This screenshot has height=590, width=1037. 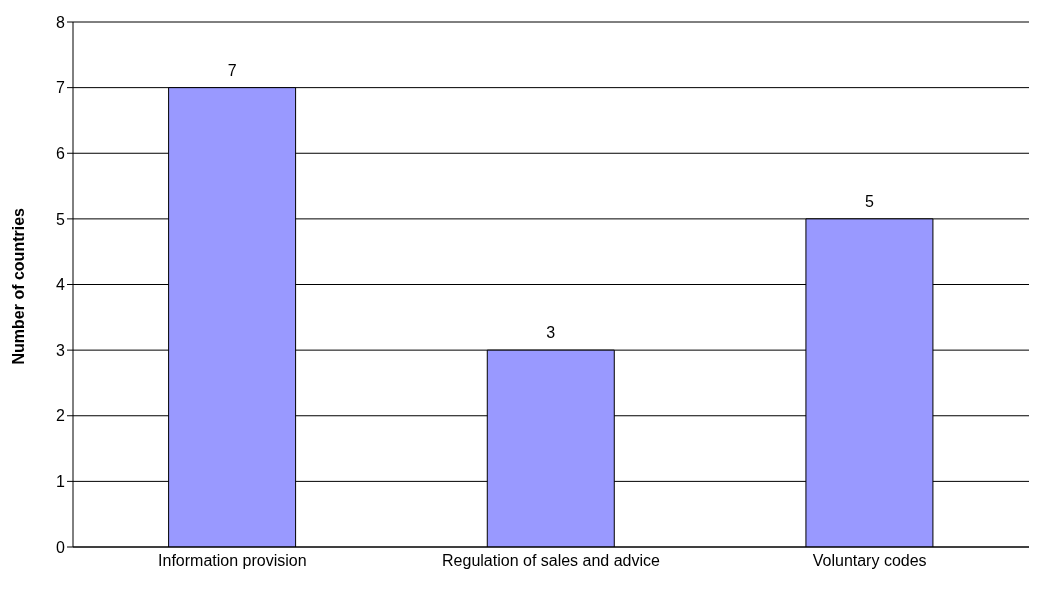 I want to click on y-tick-label: 3, so click(x=61, y=350).